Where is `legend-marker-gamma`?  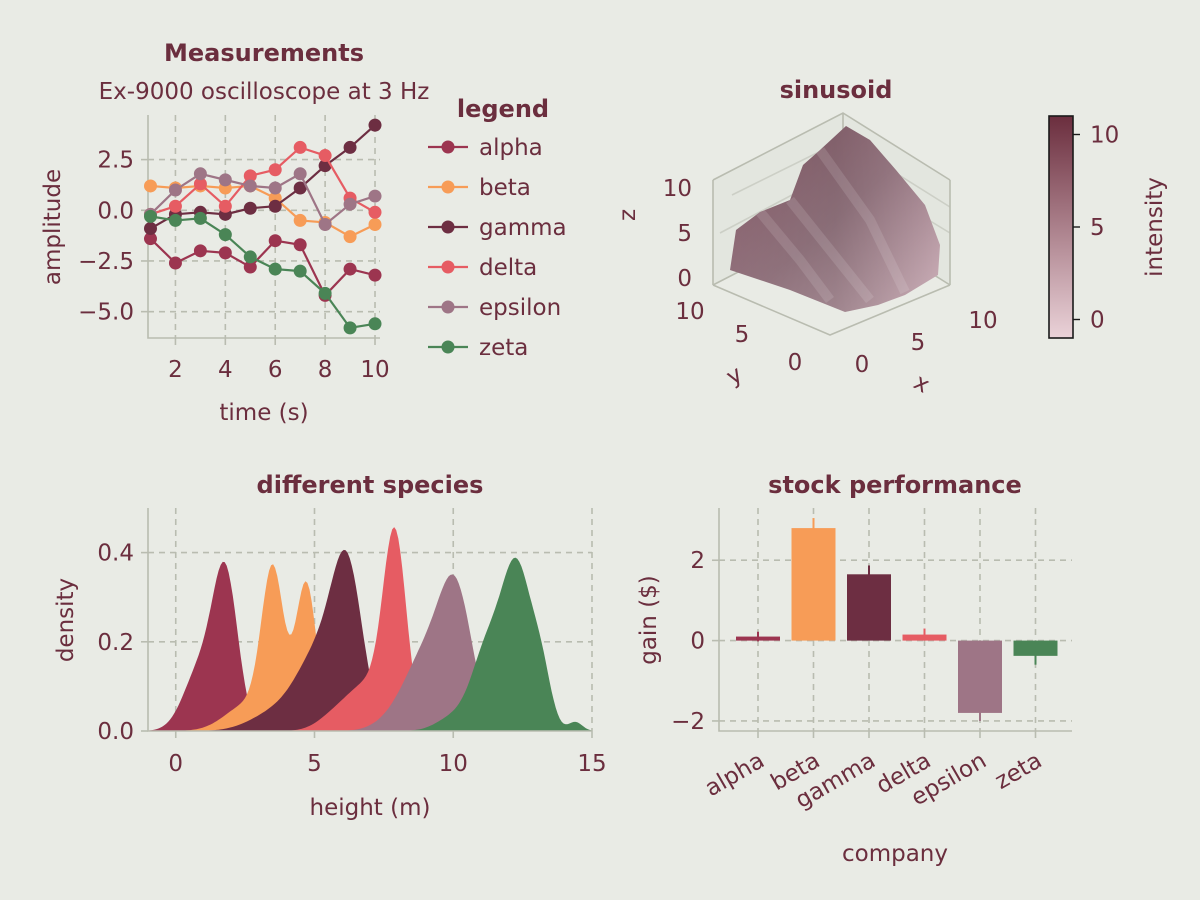 legend-marker-gamma is located at coordinates (448, 227).